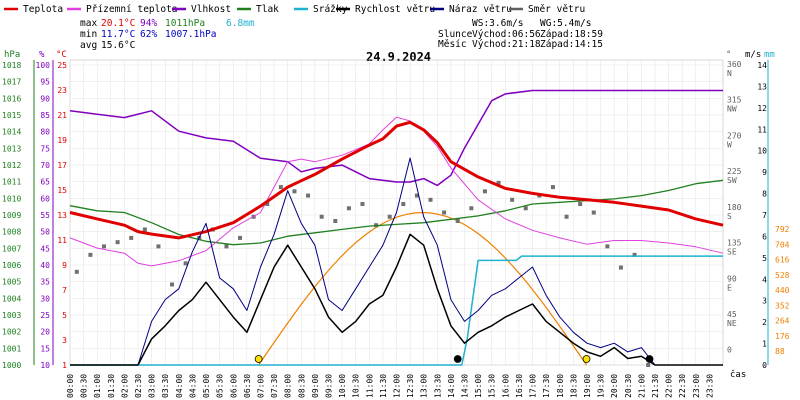 Image resolution: width=800 pixels, height=400 pixels. I want to click on time-tick: 14:30, so click(465, 386).